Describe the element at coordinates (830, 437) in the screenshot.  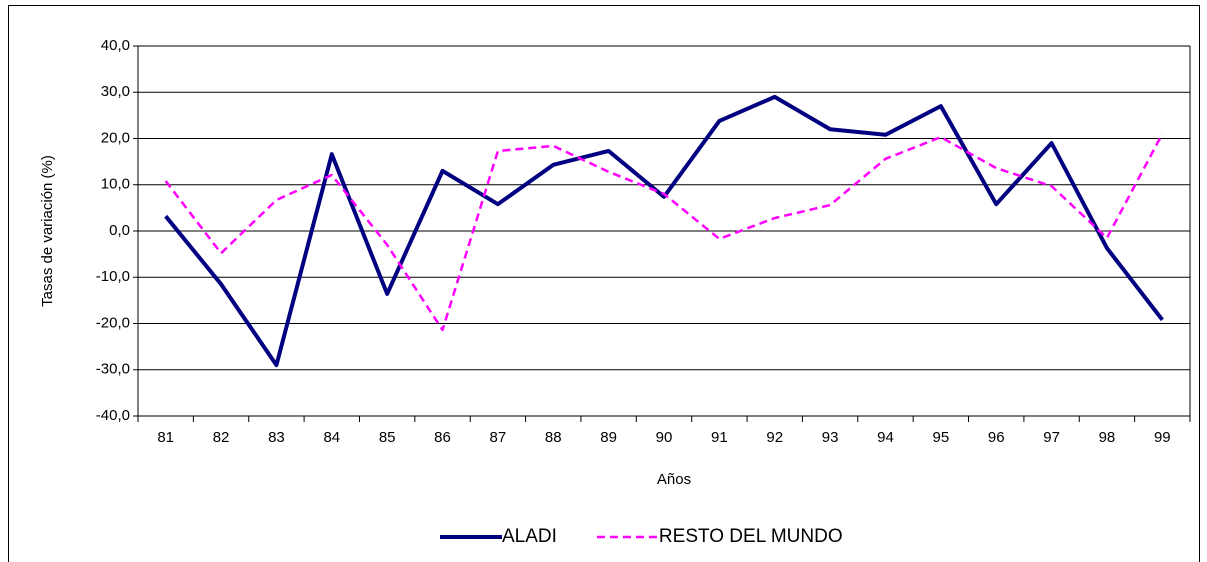
I see `x-tick-label: 93` at that location.